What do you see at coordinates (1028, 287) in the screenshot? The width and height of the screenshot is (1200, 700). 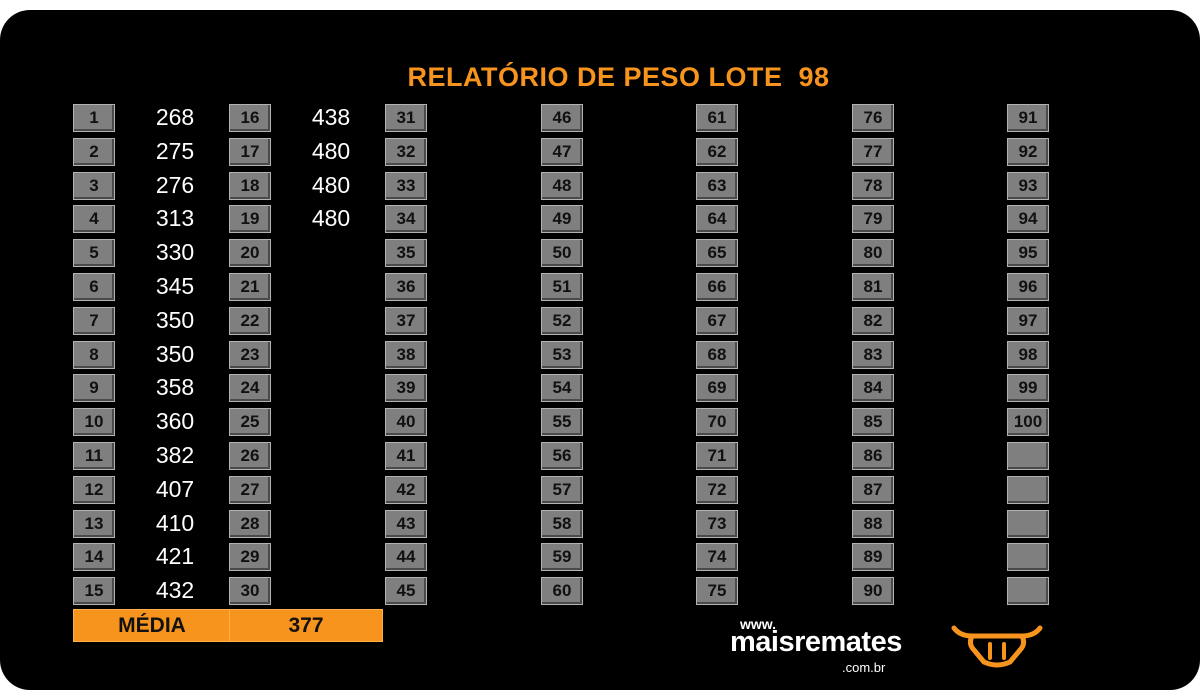 I see `animal-number: 96` at bounding box center [1028, 287].